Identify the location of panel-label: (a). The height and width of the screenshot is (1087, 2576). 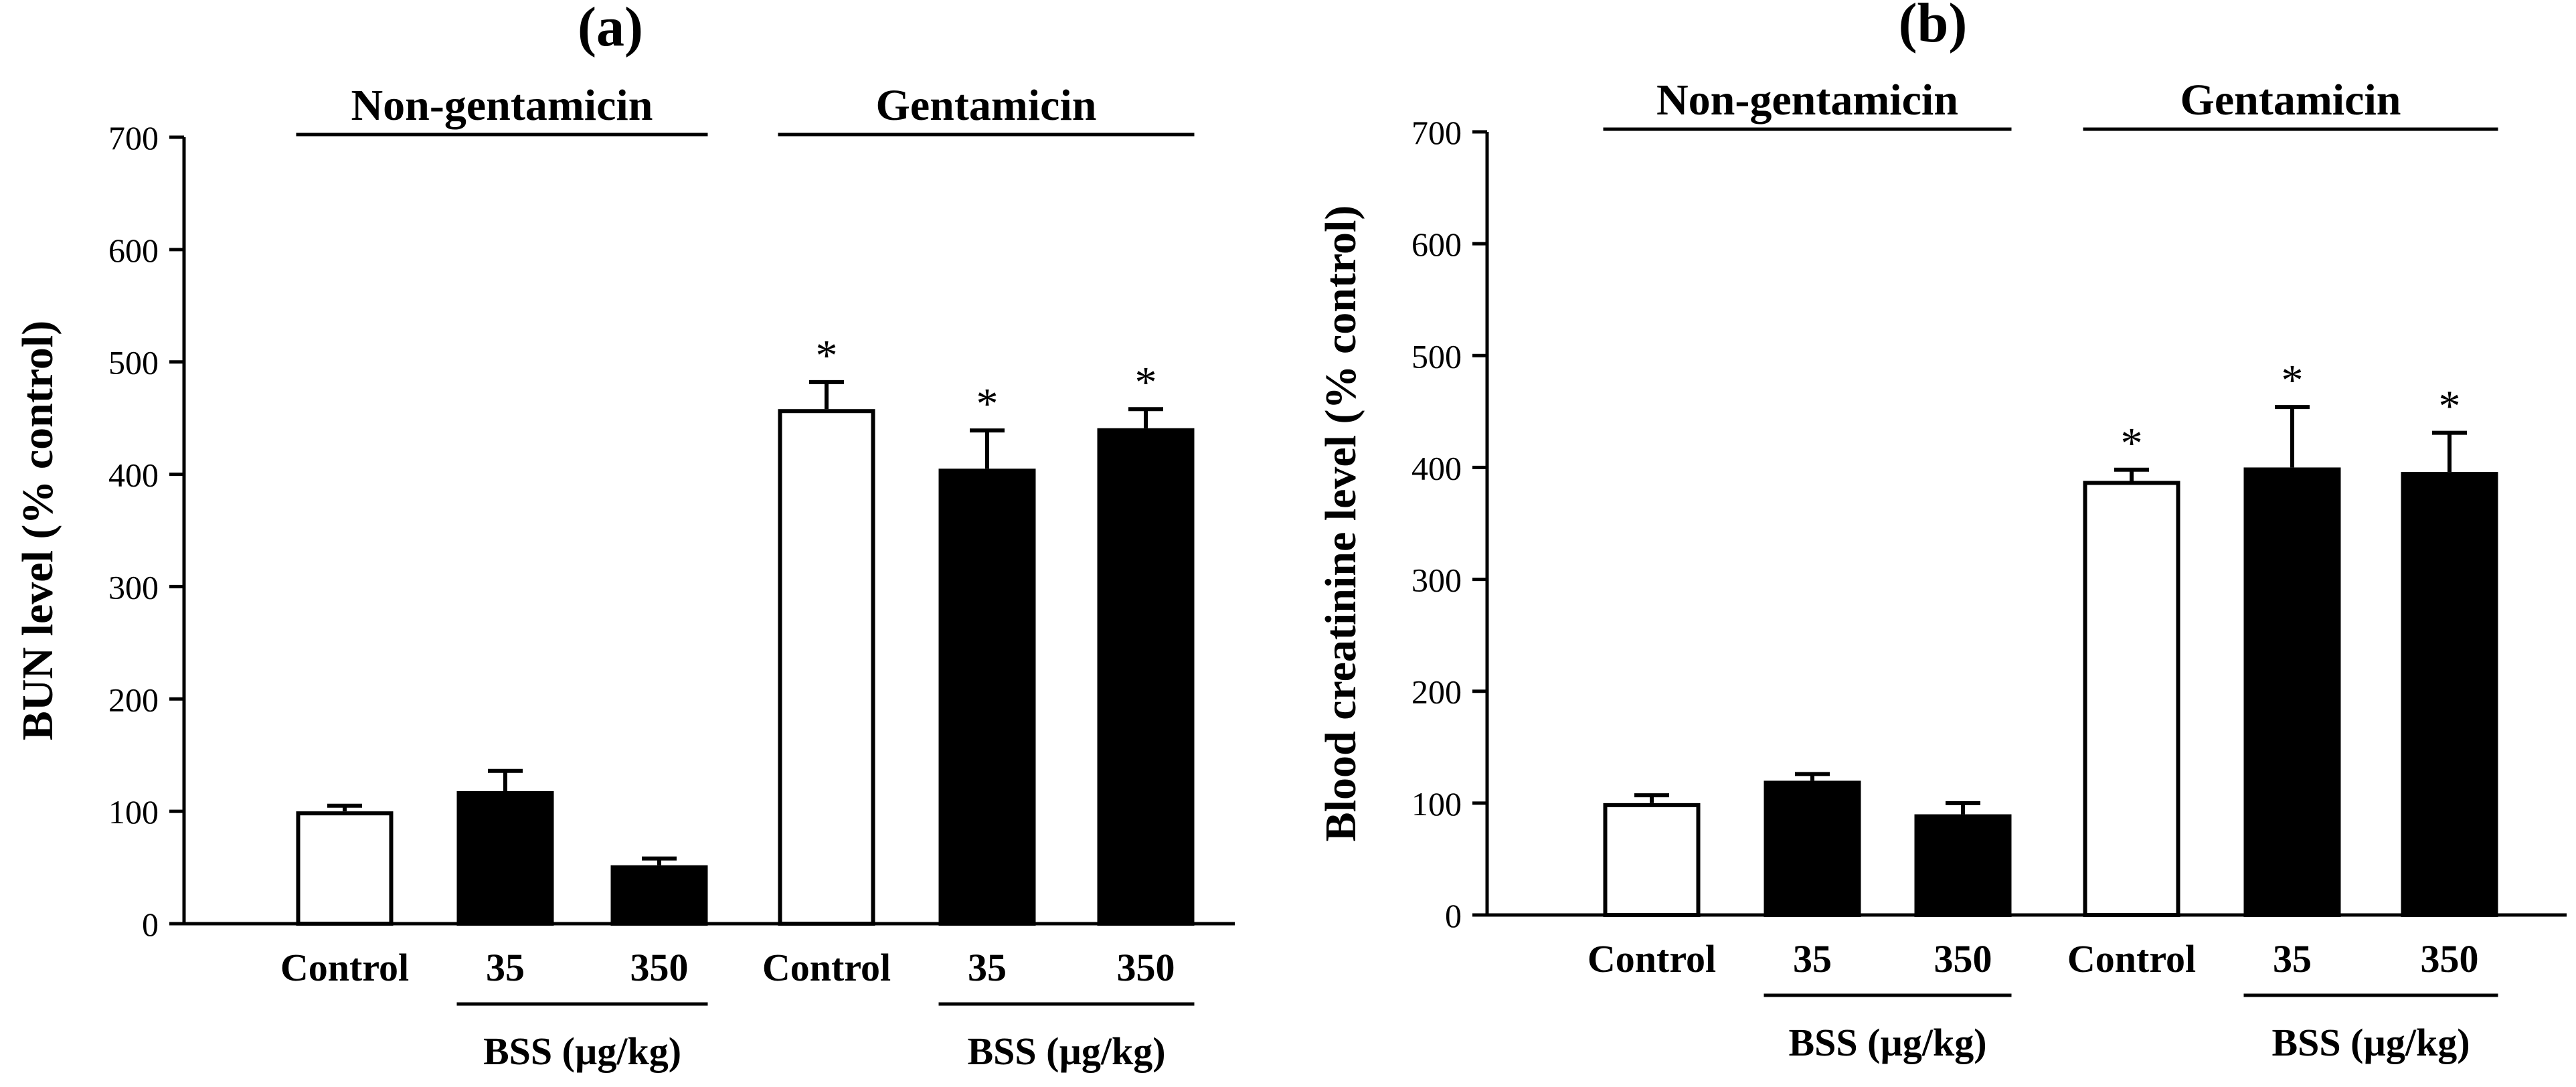
(610, 29).